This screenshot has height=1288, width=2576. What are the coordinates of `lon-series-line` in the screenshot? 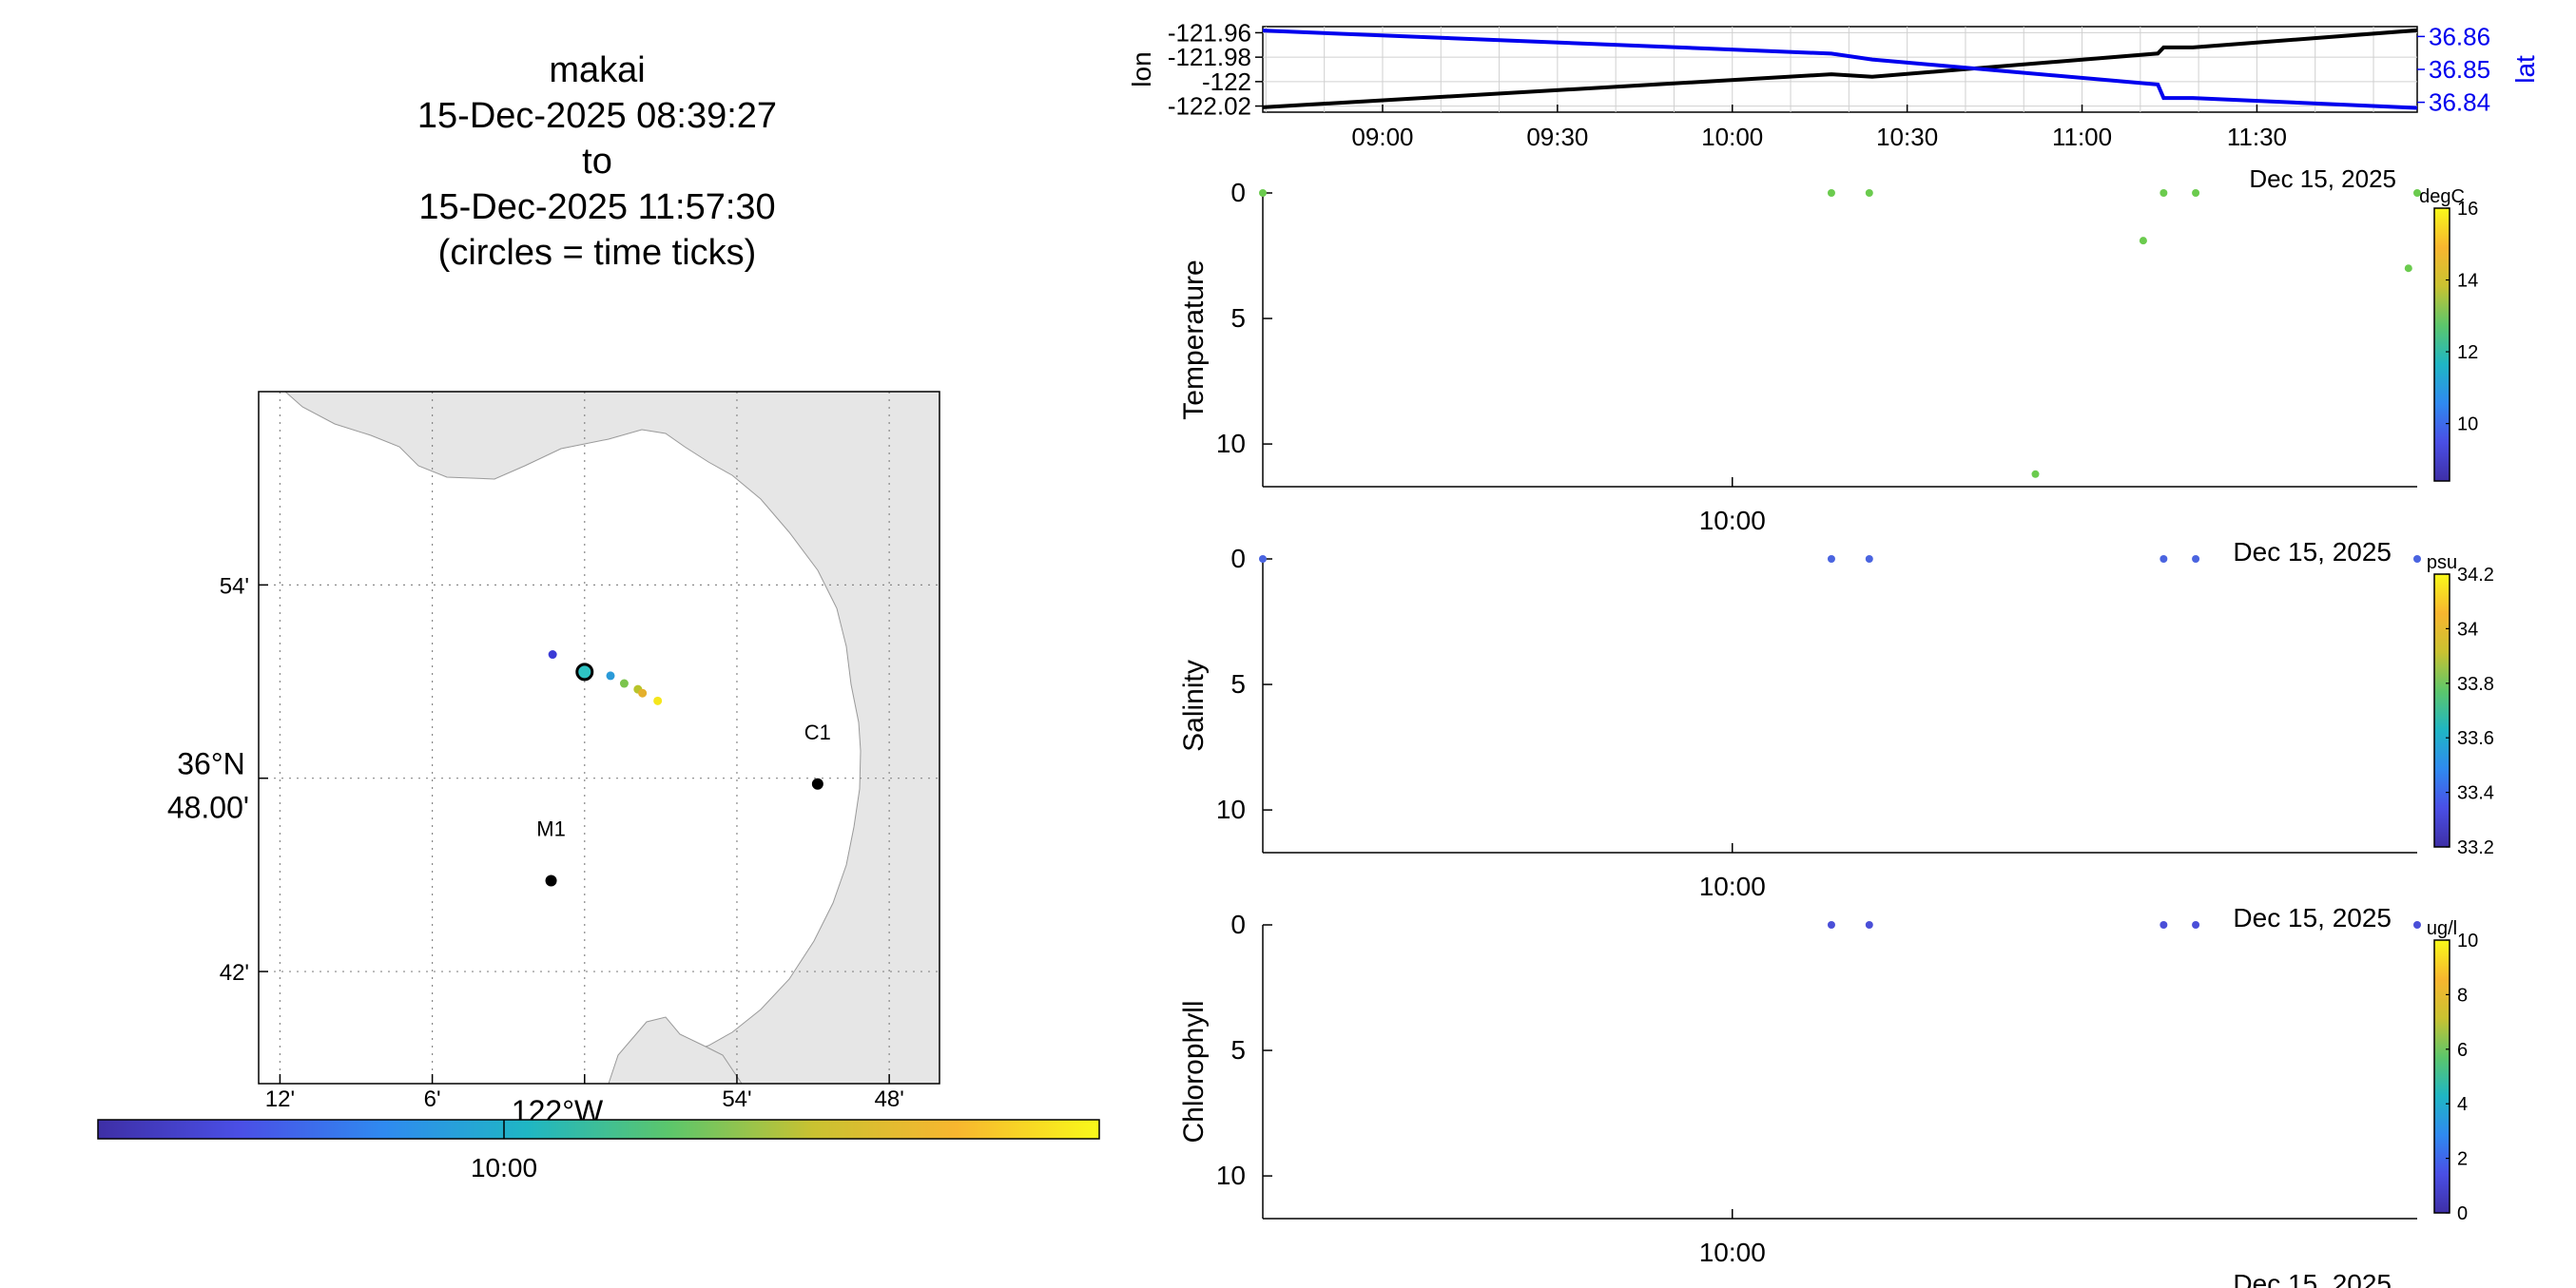 It's located at (1840, 69).